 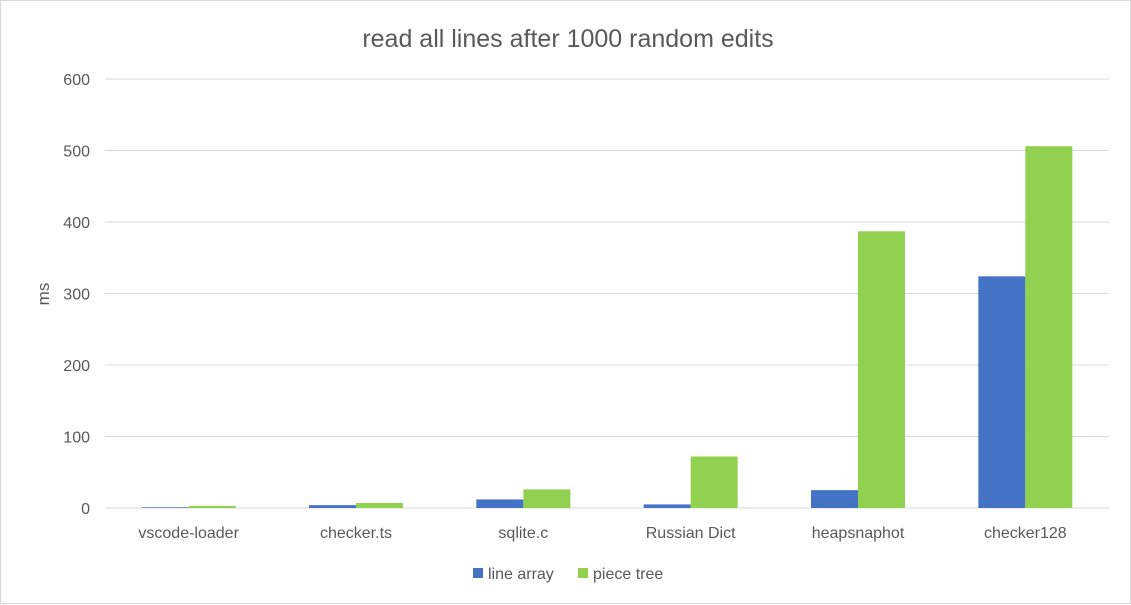 I want to click on bar-piece-tree-checker128, so click(x=1049, y=327).